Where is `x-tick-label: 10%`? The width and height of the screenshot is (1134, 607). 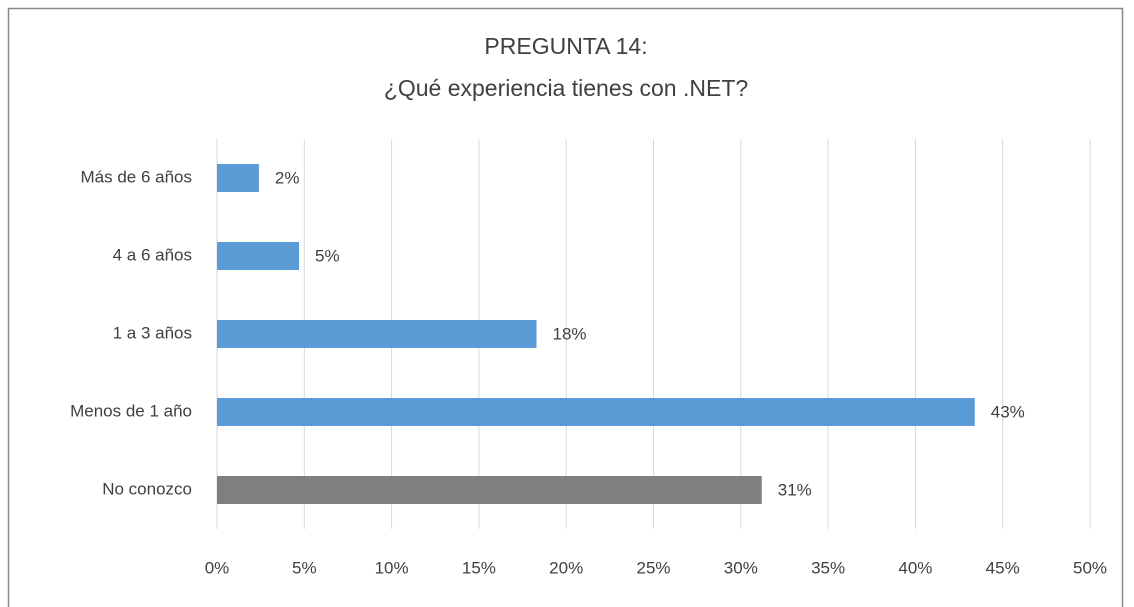 x-tick-label: 10% is located at coordinates (392, 567).